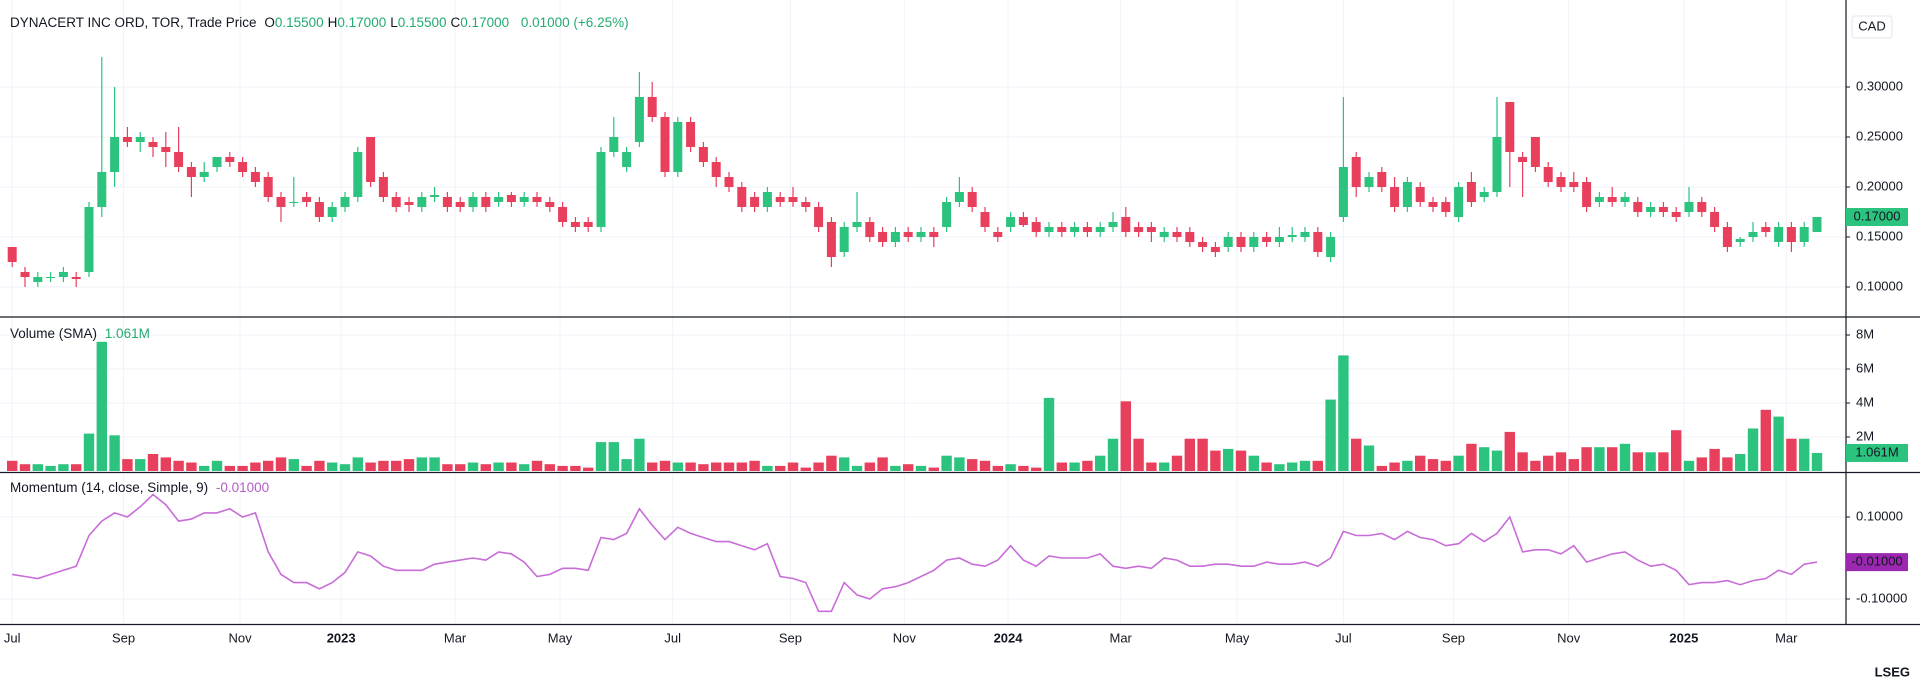  Describe the element at coordinates (109, 487) in the screenshot. I see `momentum-title: Momentum (14, close, Simple, 9)` at that location.